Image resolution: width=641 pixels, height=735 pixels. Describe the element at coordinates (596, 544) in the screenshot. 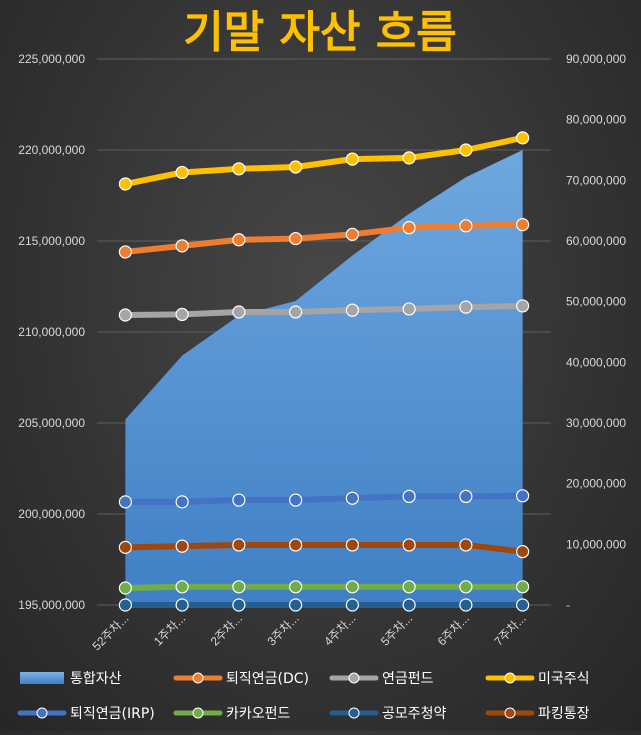

I see `right-tick-label: 10,000,000` at that location.